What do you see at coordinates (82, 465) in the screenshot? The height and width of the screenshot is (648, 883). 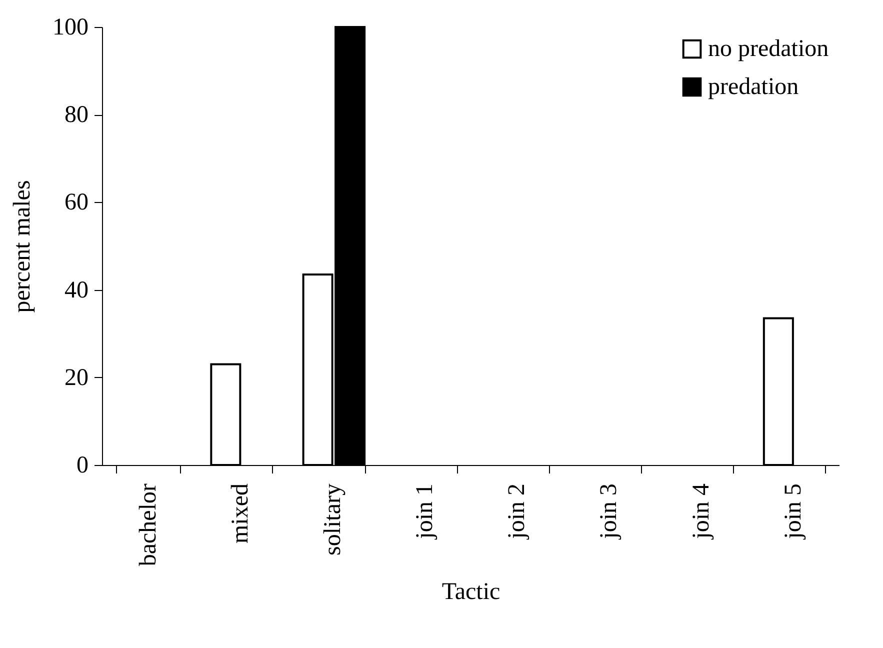 I see `y-tick-label: 0` at bounding box center [82, 465].